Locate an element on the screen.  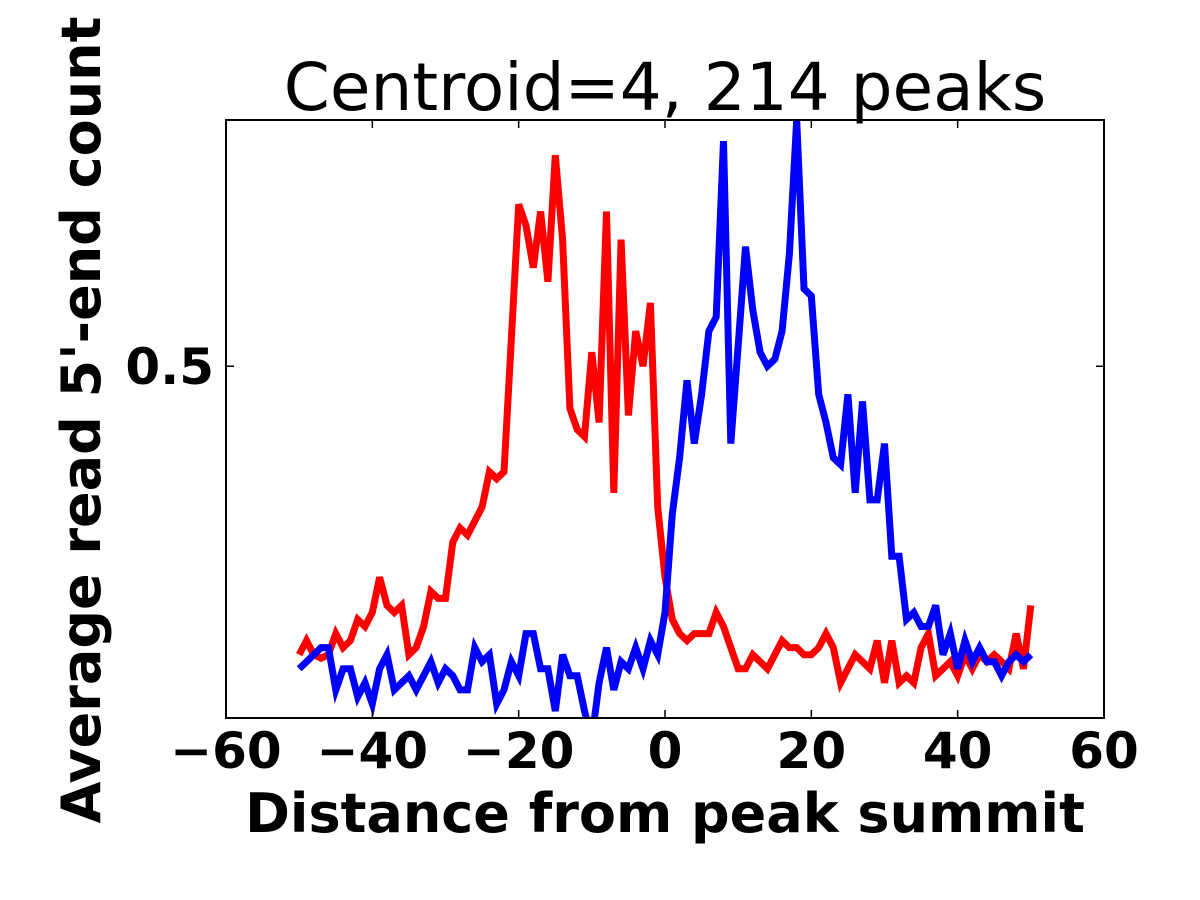
x-tick-label: −20 is located at coordinates (518, 751).